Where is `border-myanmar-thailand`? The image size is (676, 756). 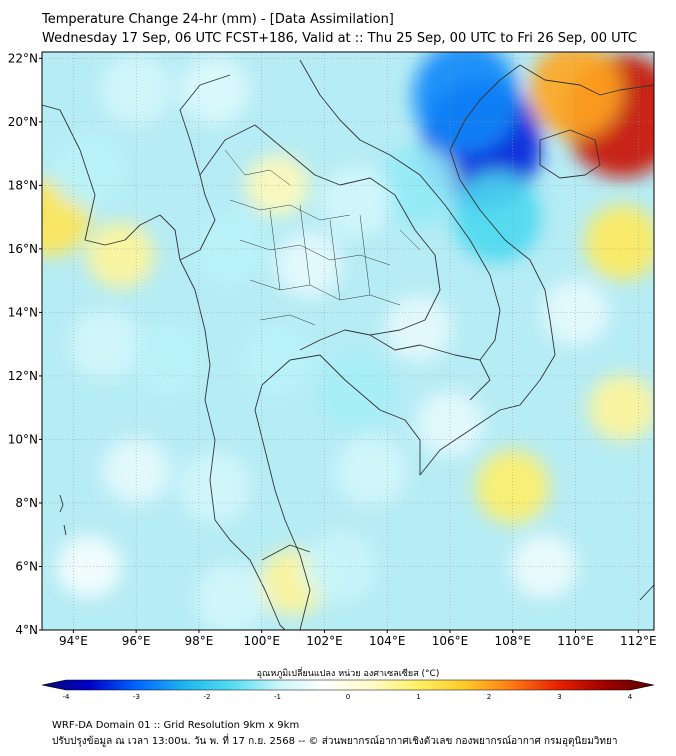
border-myanmar-thailand is located at coordinates (205, 167).